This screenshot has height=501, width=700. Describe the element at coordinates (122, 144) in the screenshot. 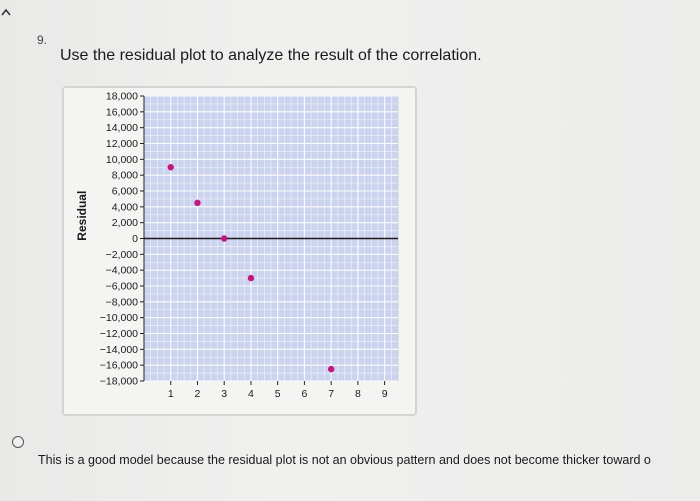

I see `y-tick-label: 12,000` at that location.